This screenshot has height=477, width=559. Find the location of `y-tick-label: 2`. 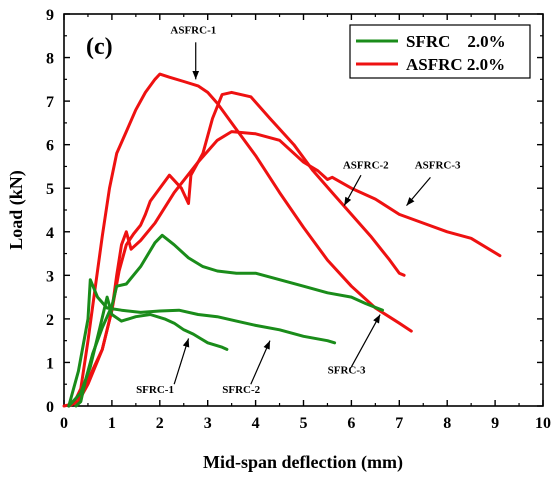

y-tick-label: 2 is located at coordinates (50, 320).